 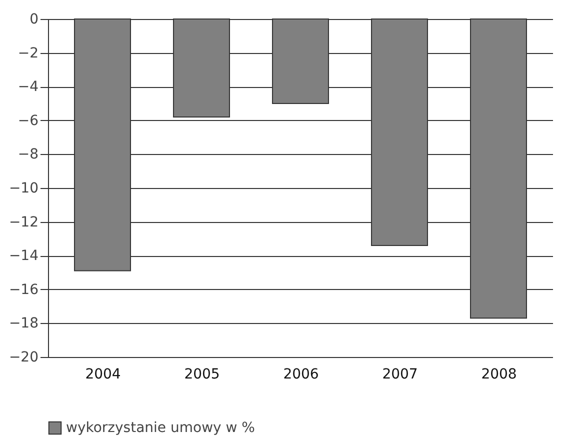 I want to click on x-tick-label: 2007, so click(x=400, y=374).